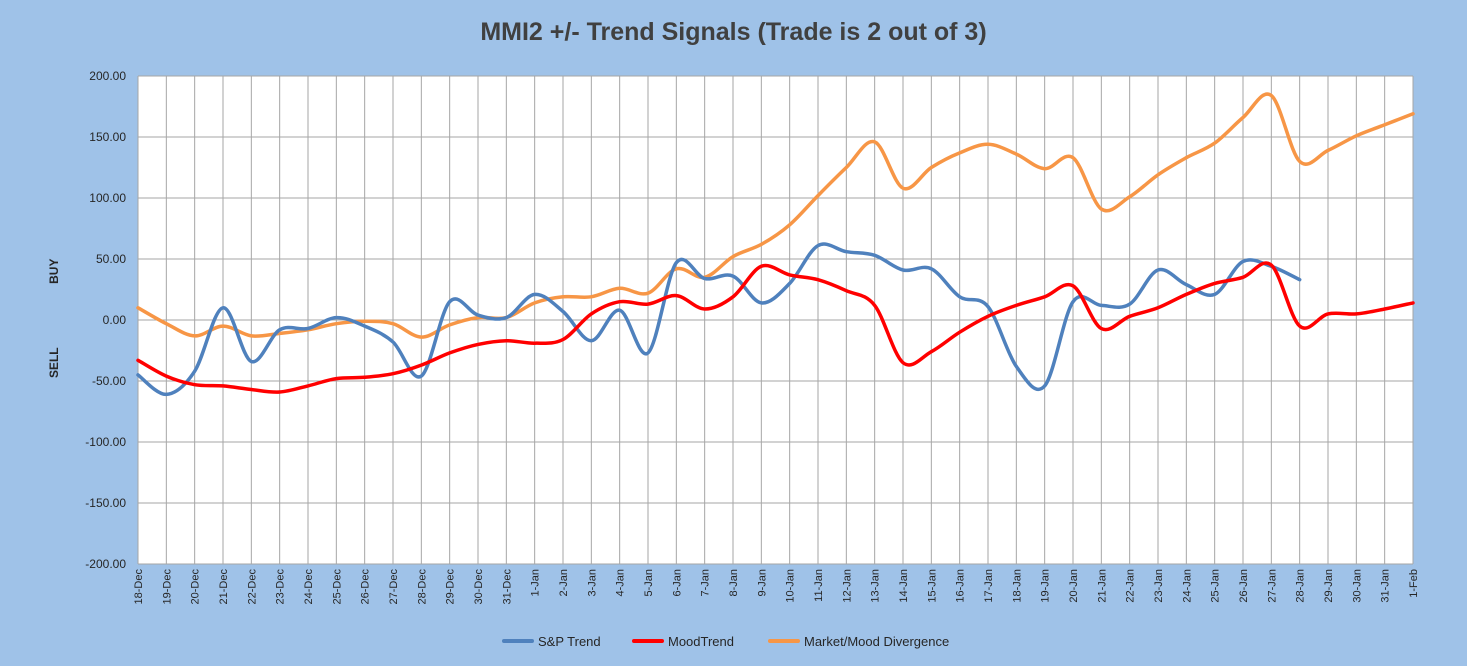  What do you see at coordinates (1386, 586) in the screenshot?
I see `x-tick-label: 31-Jan` at bounding box center [1386, 586].